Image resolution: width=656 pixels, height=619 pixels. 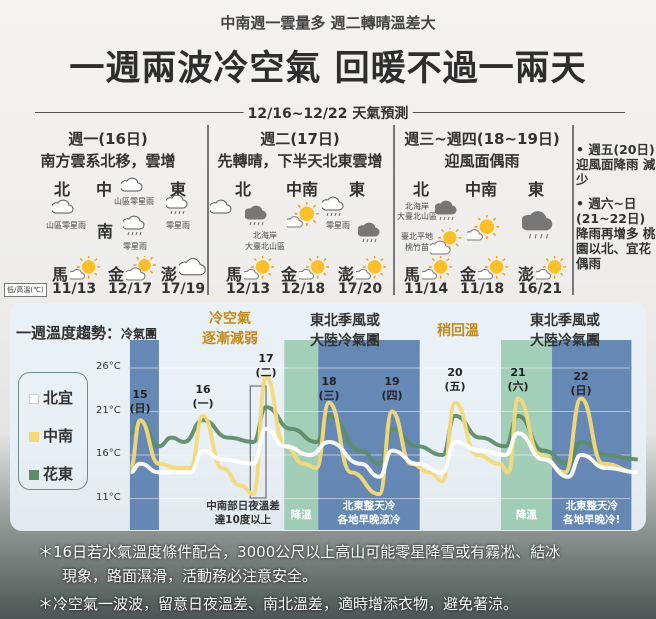 What do you see at coordinates (130, 289) in the screenshot?
I see `island-temp: 12/17` at bounding box center [130, 289].